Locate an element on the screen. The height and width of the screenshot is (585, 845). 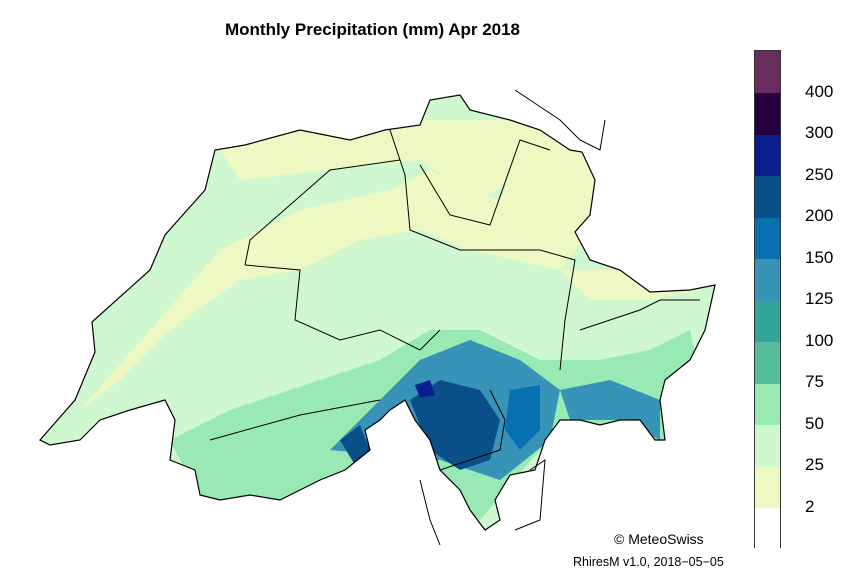
colorbar-label: 125 is located at coordinates (819, 298).